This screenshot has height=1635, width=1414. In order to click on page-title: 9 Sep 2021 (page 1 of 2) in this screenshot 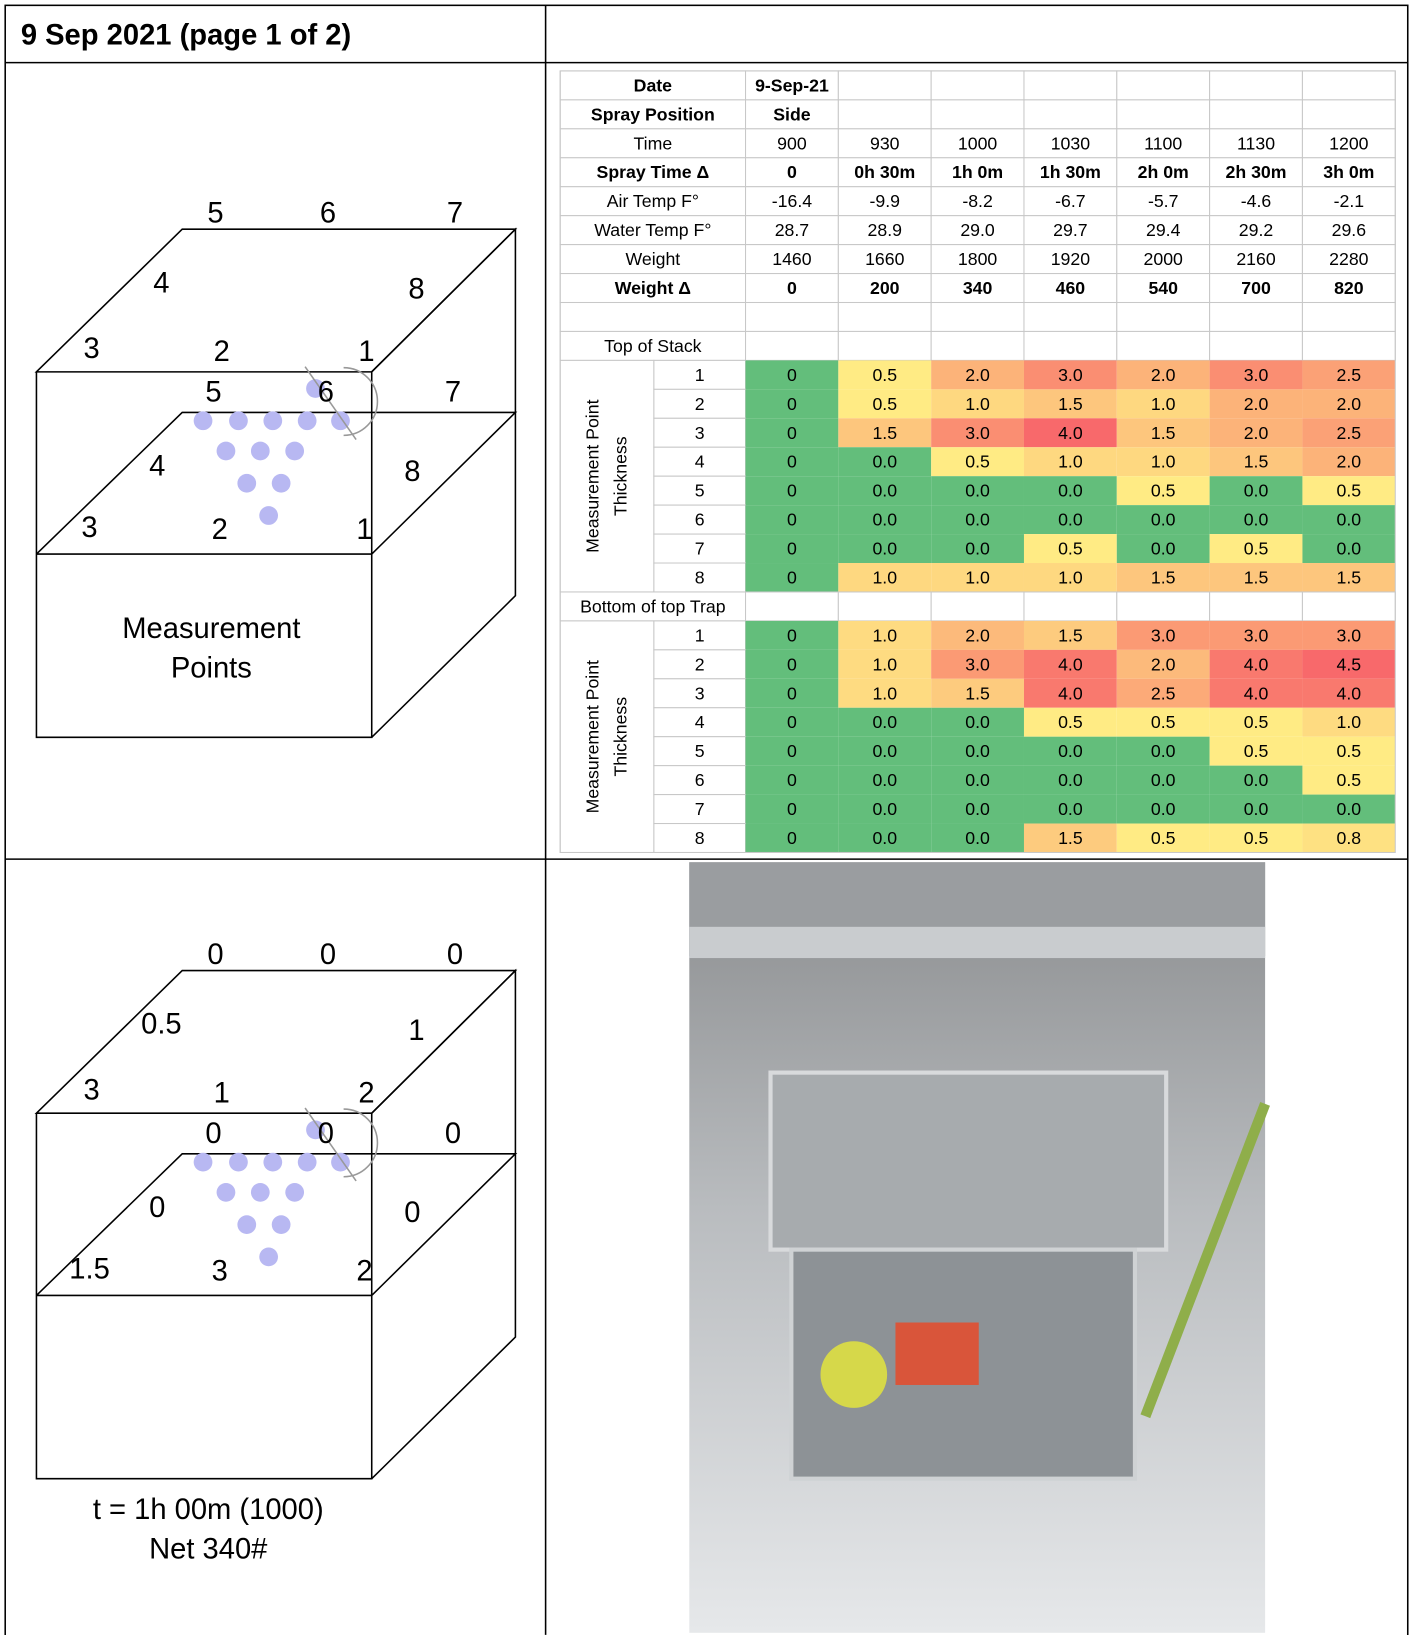, I will do `click(186, 36)`.